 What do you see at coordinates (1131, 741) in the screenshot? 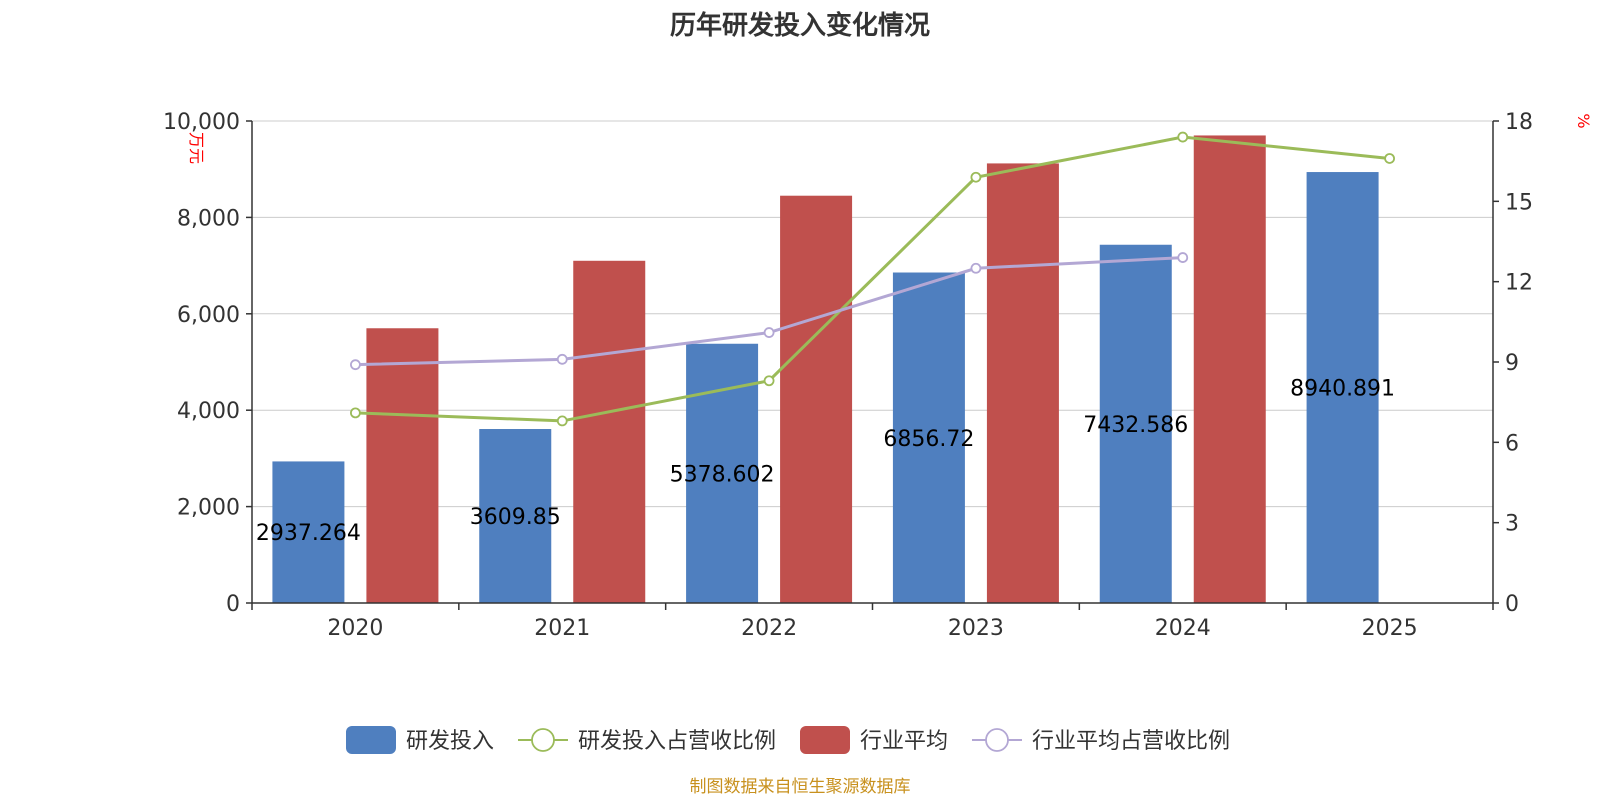
I see `legend-label: 行业平均占营收比例` at bounding box center [1131, 741].